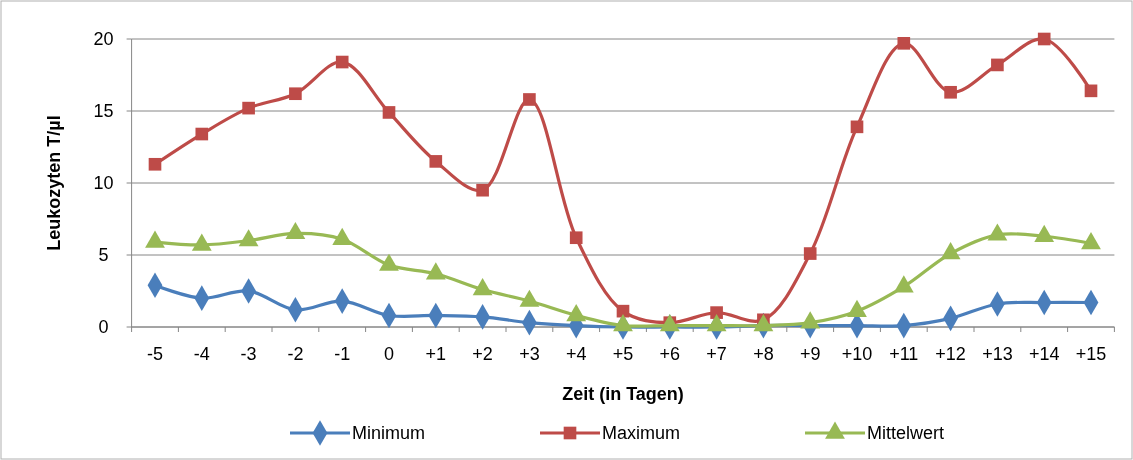 The height and width of the screenshot is (460, 1133). I want to click on x-tick-label: -1, so click(342, 354).